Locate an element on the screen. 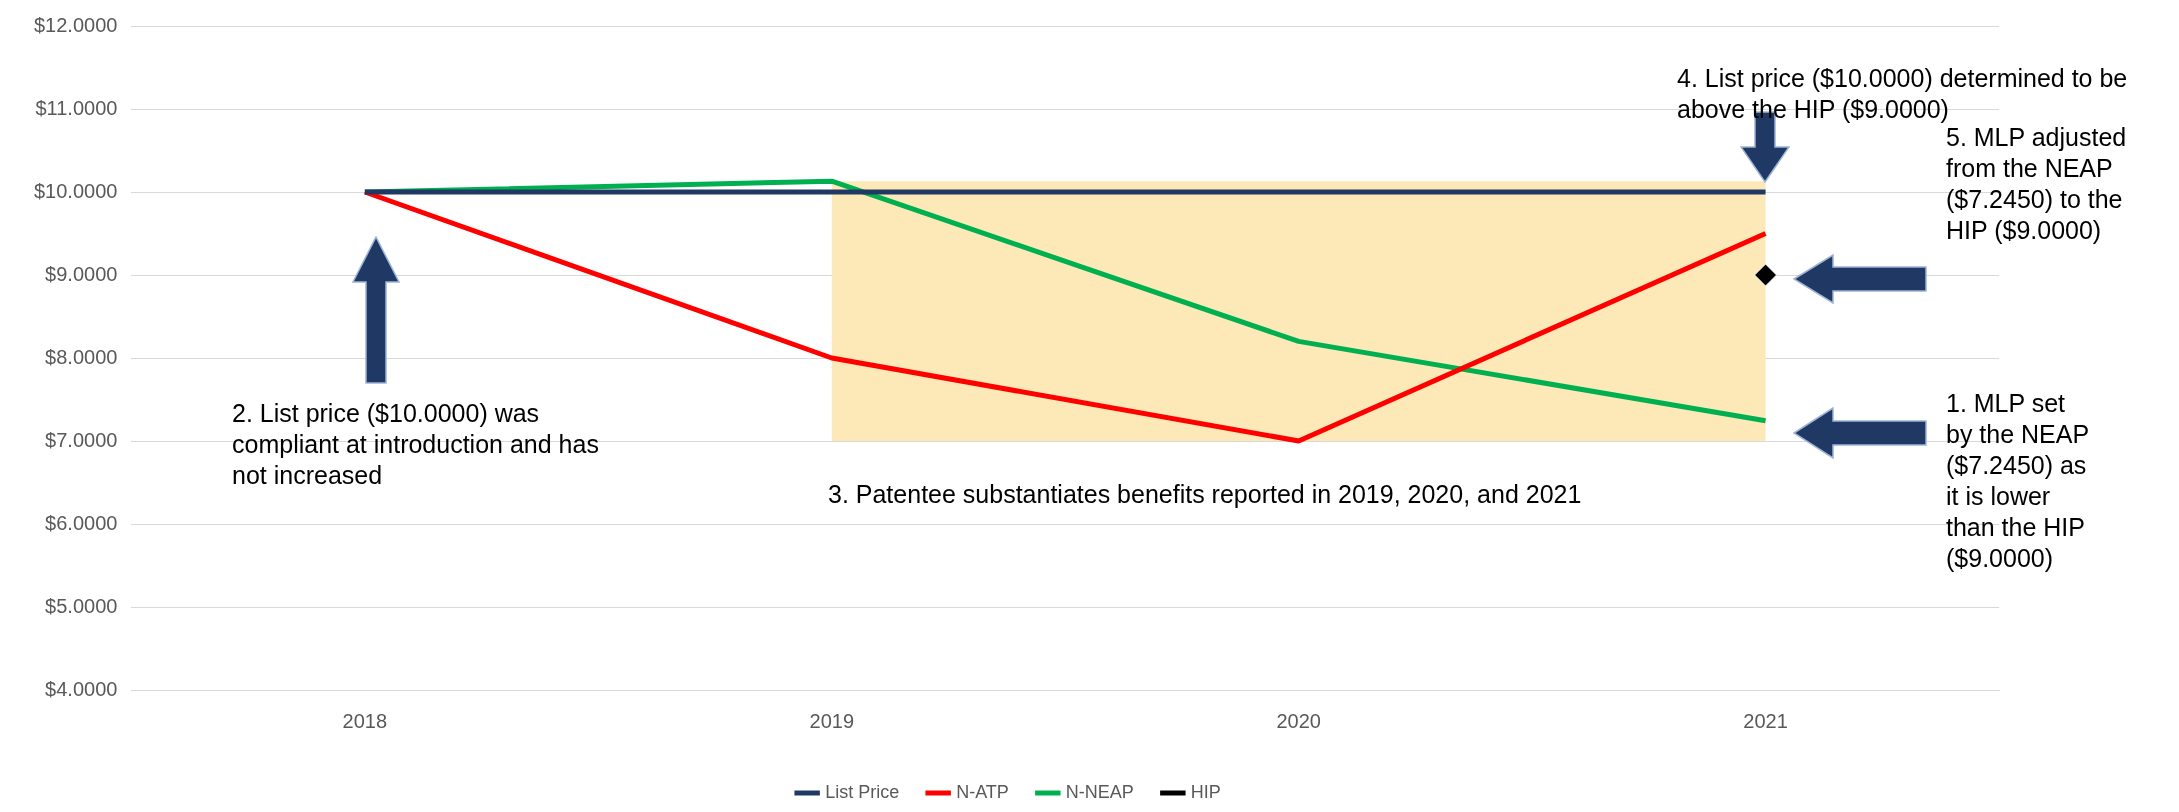  y-tick-label: $4.0000 is located at coordinates (81, 688).